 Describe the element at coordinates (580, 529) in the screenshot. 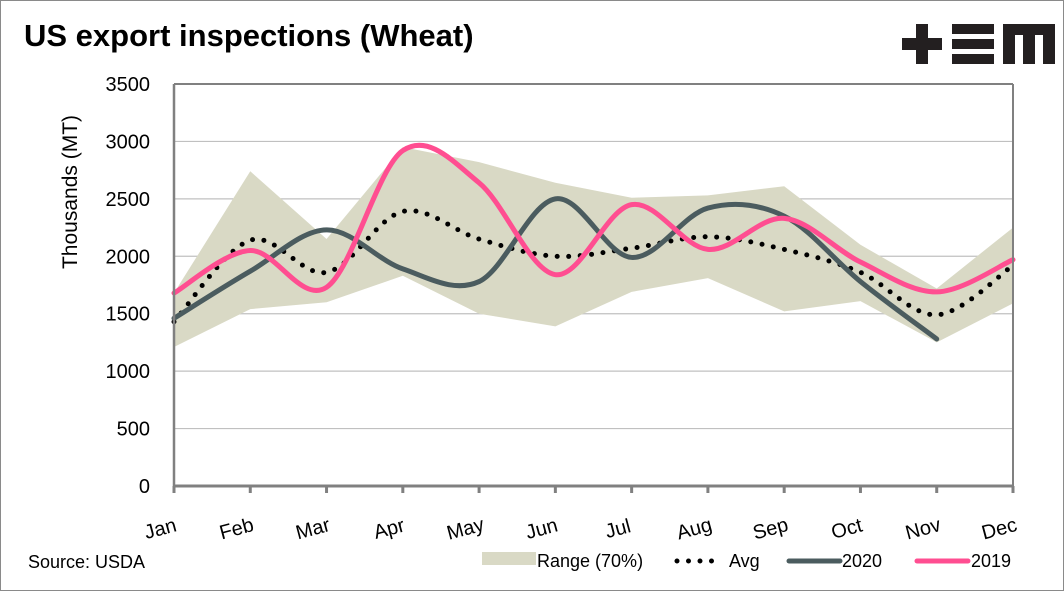

I see `x-tick-labels: Jan Feb Mar Apr May Jun Jul Aug Sep Oct Nov Dec` at that location.